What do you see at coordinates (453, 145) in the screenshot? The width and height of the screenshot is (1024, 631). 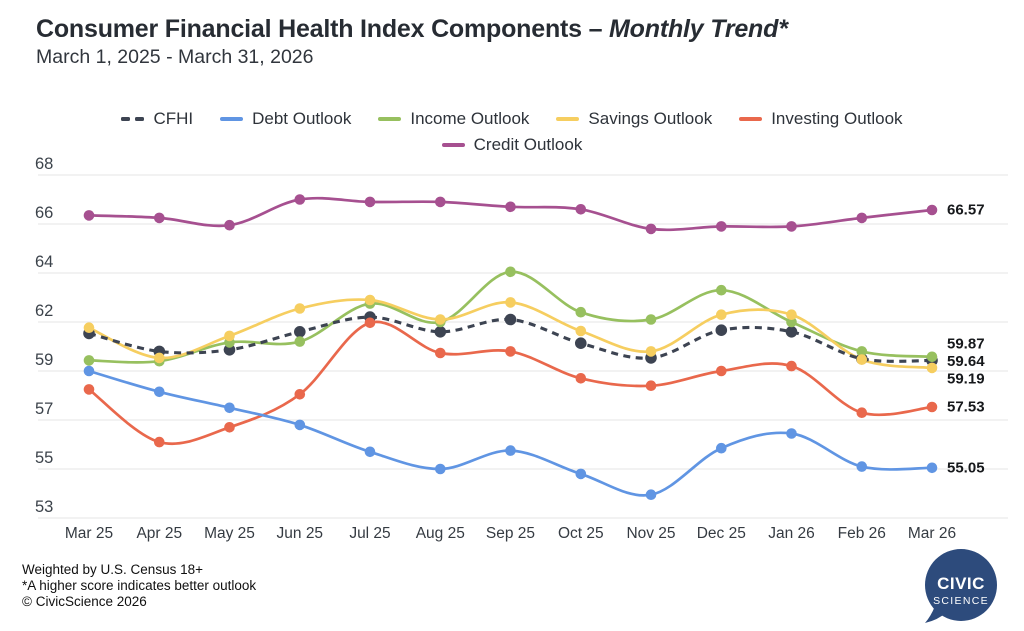 I see `legend-marker-credit-line-icon` at bounding box center [453, 145].